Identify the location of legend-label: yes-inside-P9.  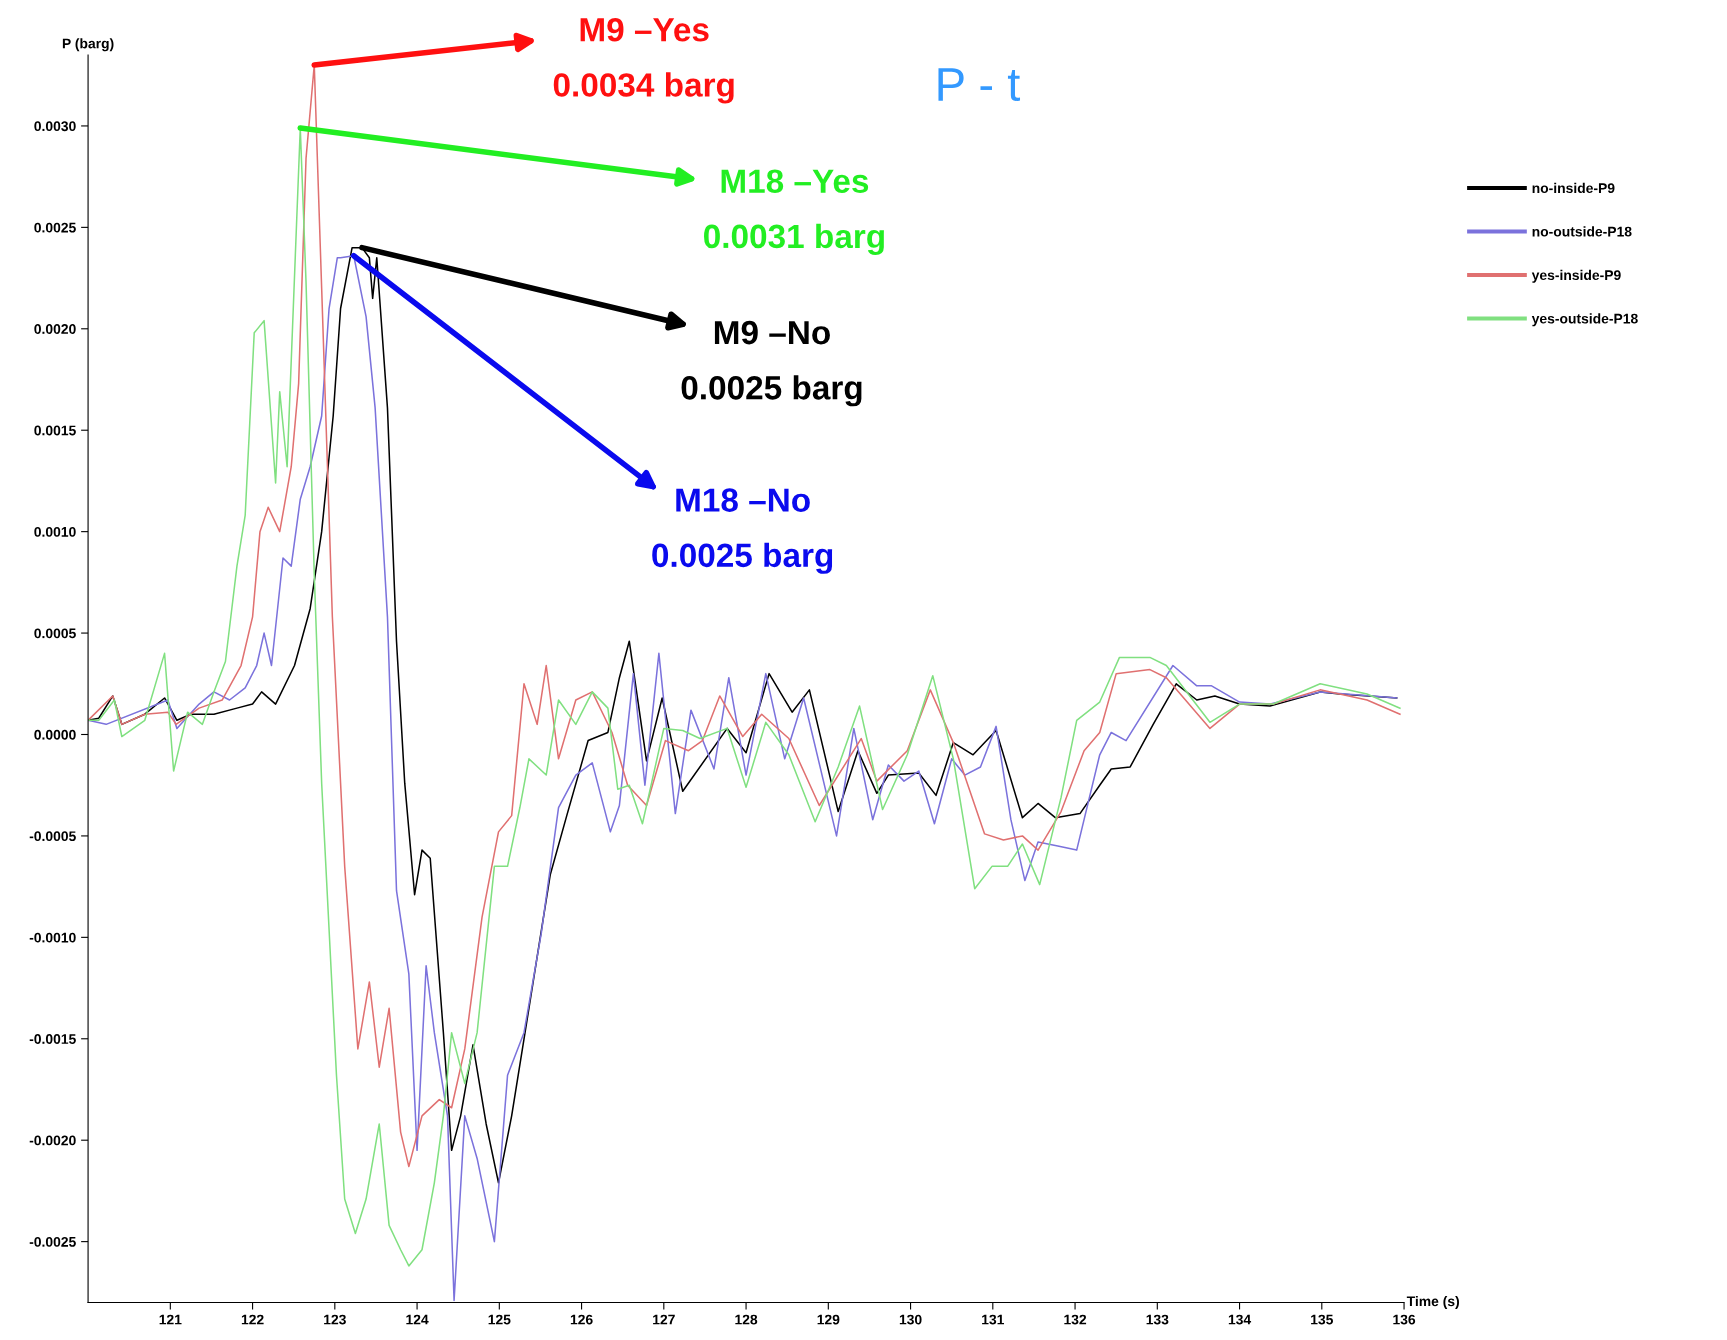
(1576, 276).